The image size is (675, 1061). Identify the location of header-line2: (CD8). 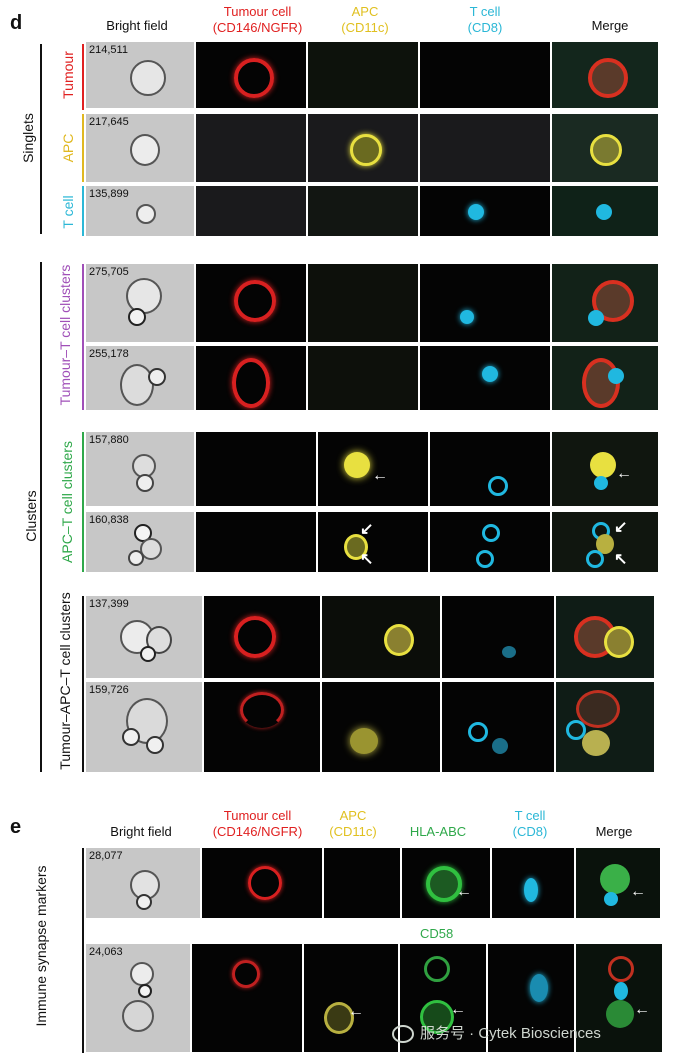
(485, 27).